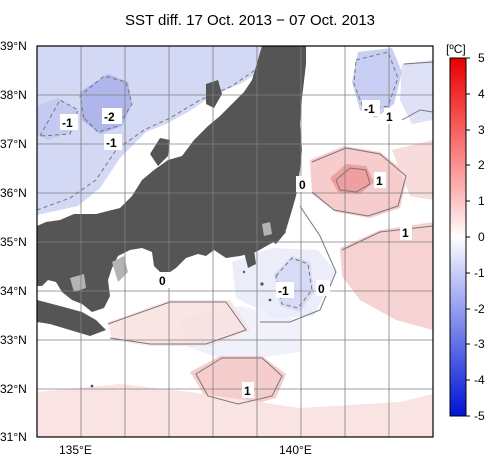 The height and width of the screenshot is (460, 500). Describe the element at coordinates (13, 340) in the screenshot. I see `lat-label: 33°N` at that location.